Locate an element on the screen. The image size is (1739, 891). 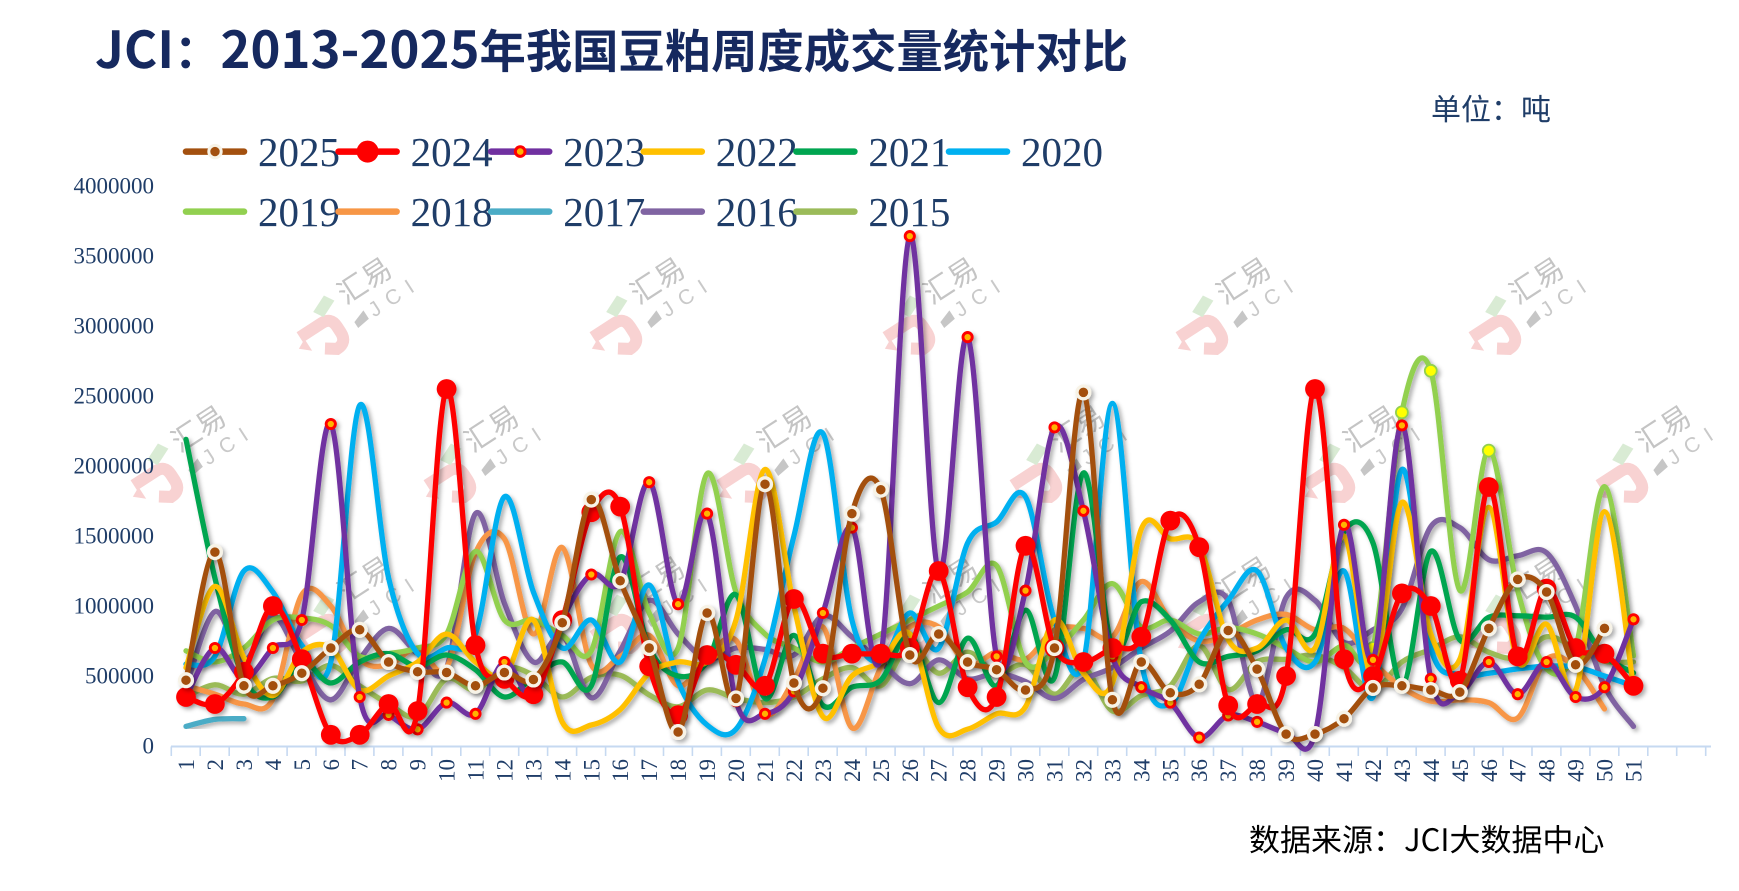
svg-text: 20 is located at coordinates (736, 770).